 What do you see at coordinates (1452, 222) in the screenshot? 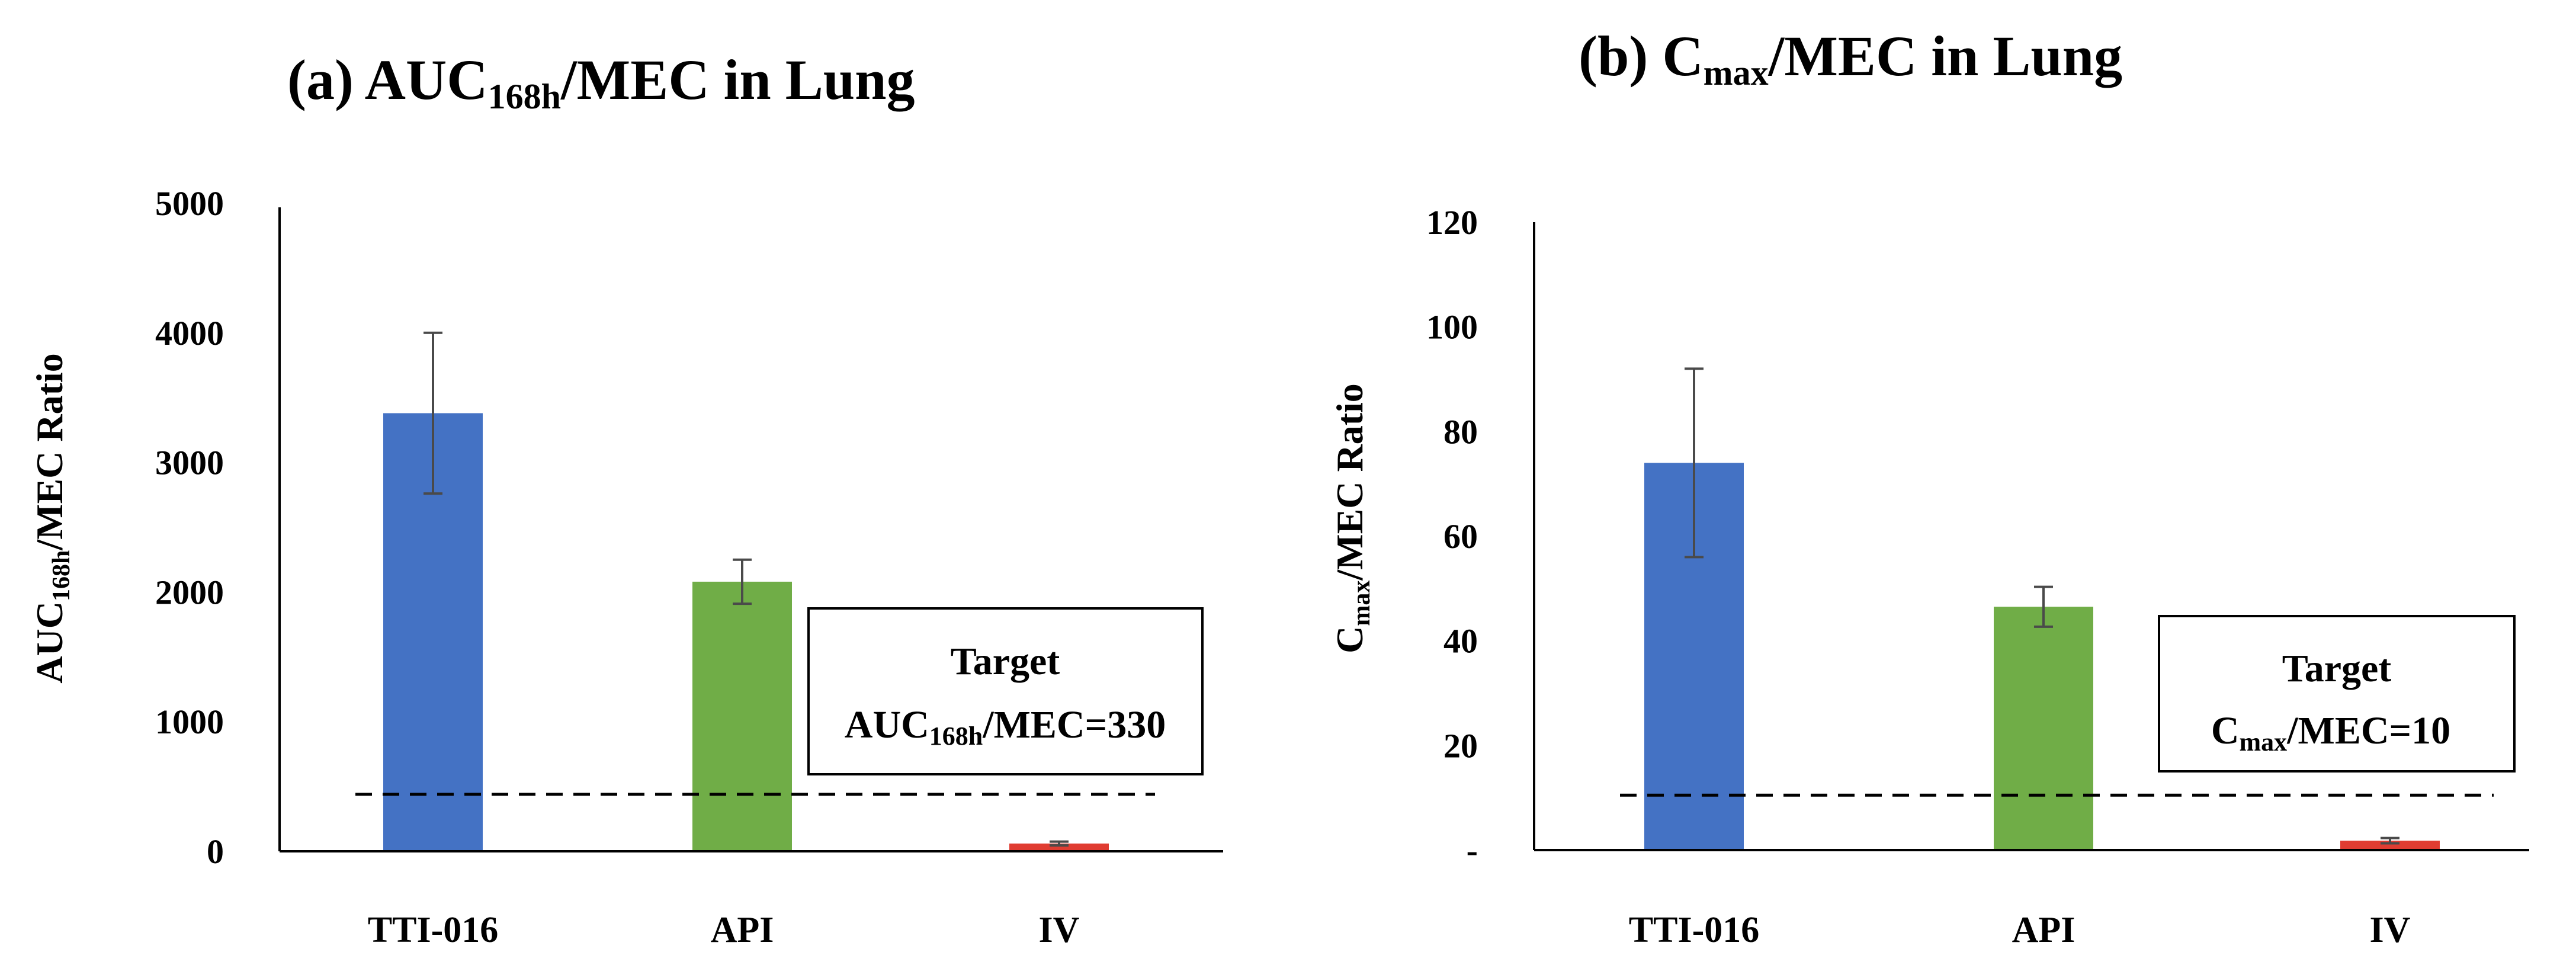
I see `y-tick-label: 120` at bounding box center [1452, 222].